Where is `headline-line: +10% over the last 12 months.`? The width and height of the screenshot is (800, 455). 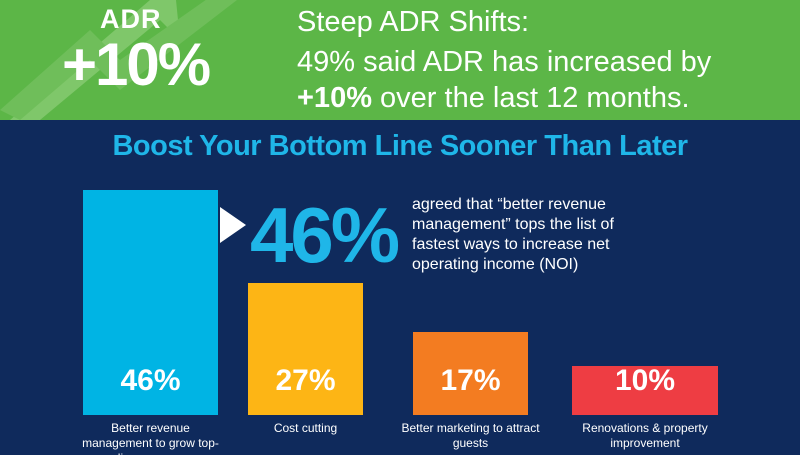 headline-line: +10% over the last 12 months. is located at coordinates (493, 98).